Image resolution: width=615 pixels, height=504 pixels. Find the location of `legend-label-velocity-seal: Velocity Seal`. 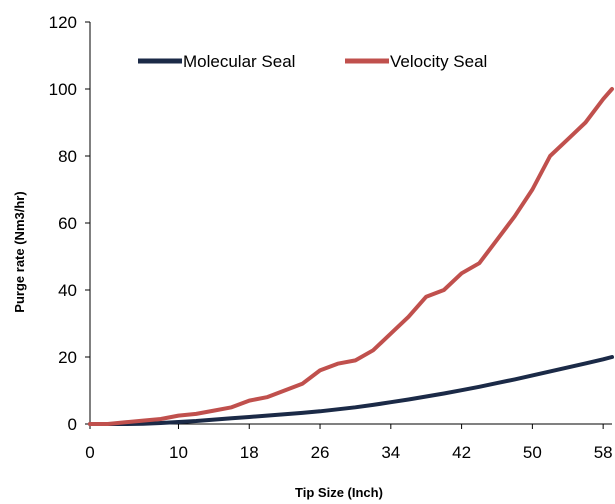

legend-label-velocity-seal: Velocity Seal is located at coordinates (438, 61).